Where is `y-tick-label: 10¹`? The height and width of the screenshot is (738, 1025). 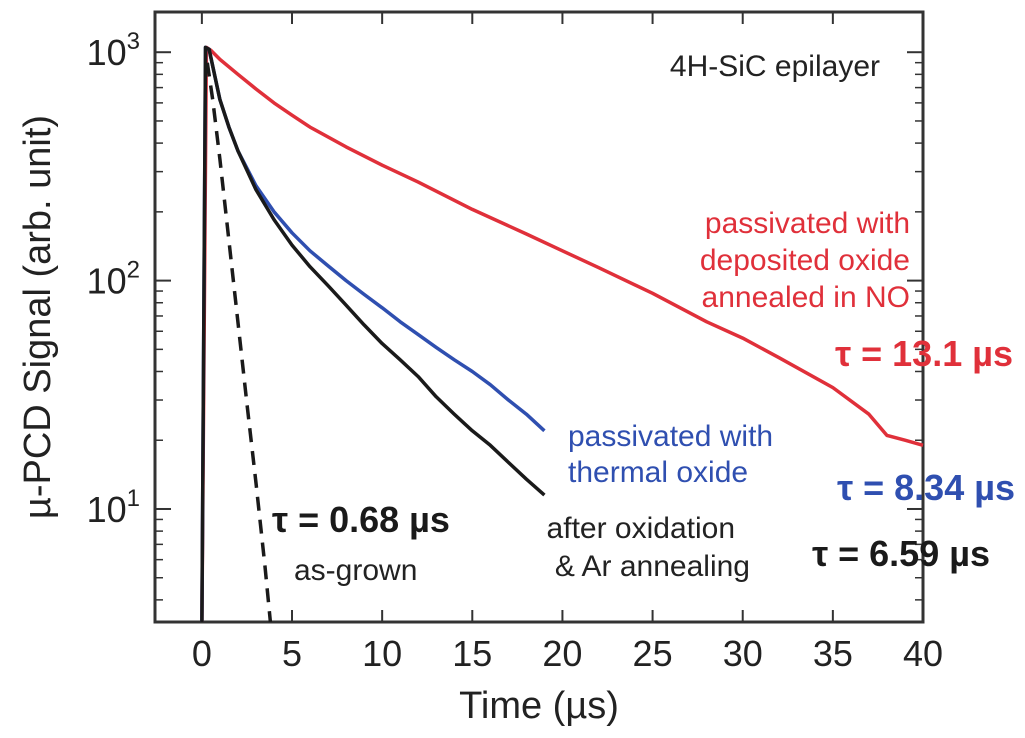
y-tick-label: 10¹ is located at coordinates (113, 507).